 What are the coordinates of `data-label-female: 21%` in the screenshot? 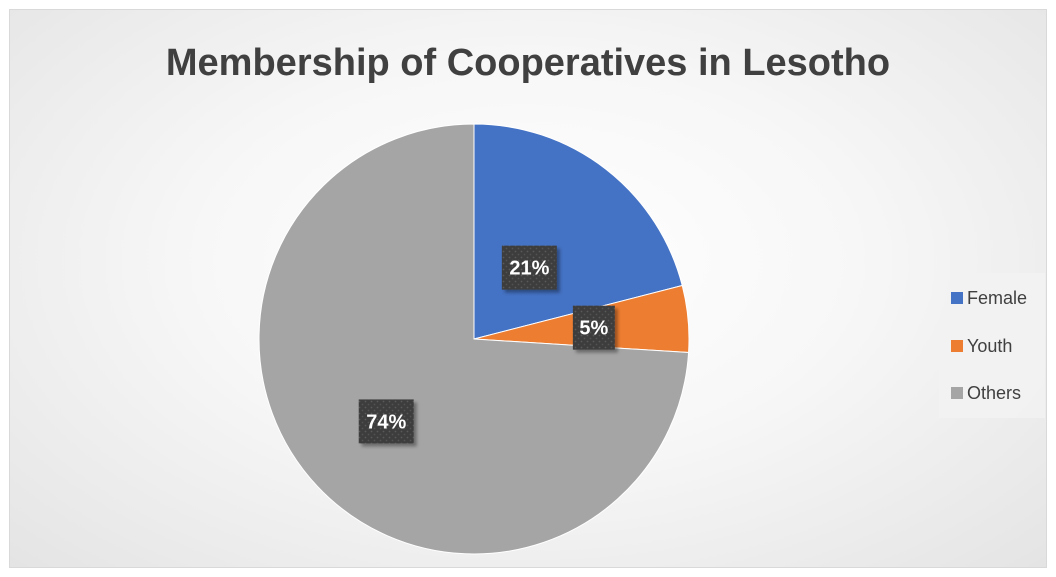 It's located at (529, 267).